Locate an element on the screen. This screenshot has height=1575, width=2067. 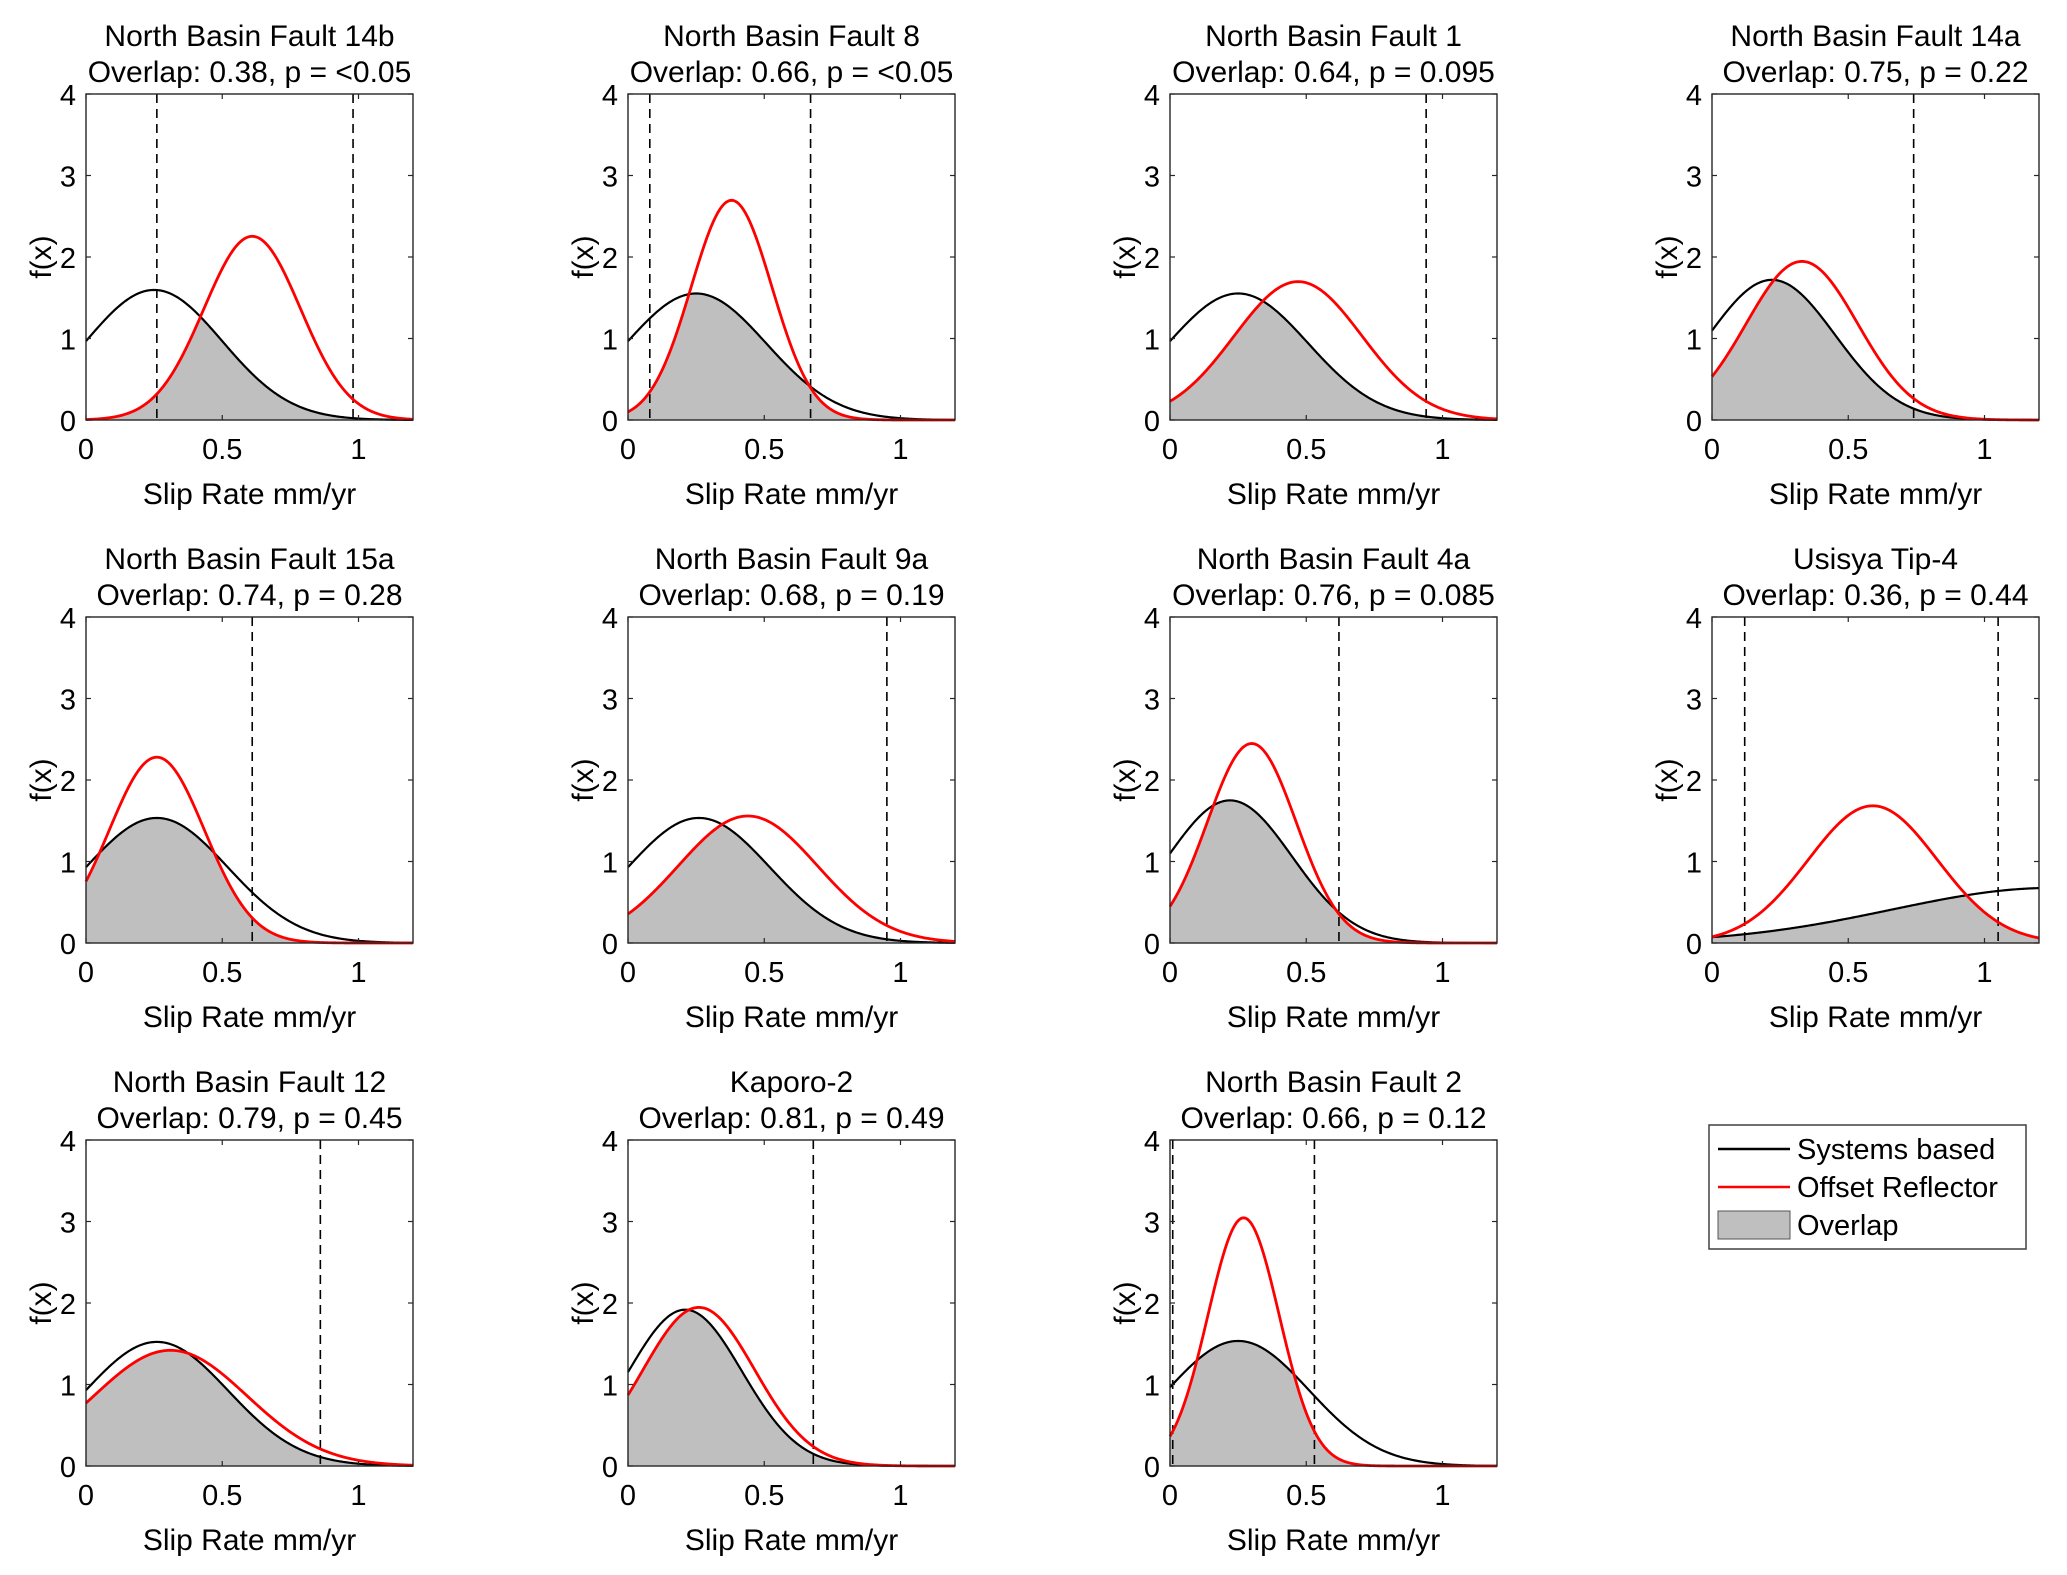
panel-subtitle: Overlap: 0.74, p = 0.28 is located at coordinates (249, 595).